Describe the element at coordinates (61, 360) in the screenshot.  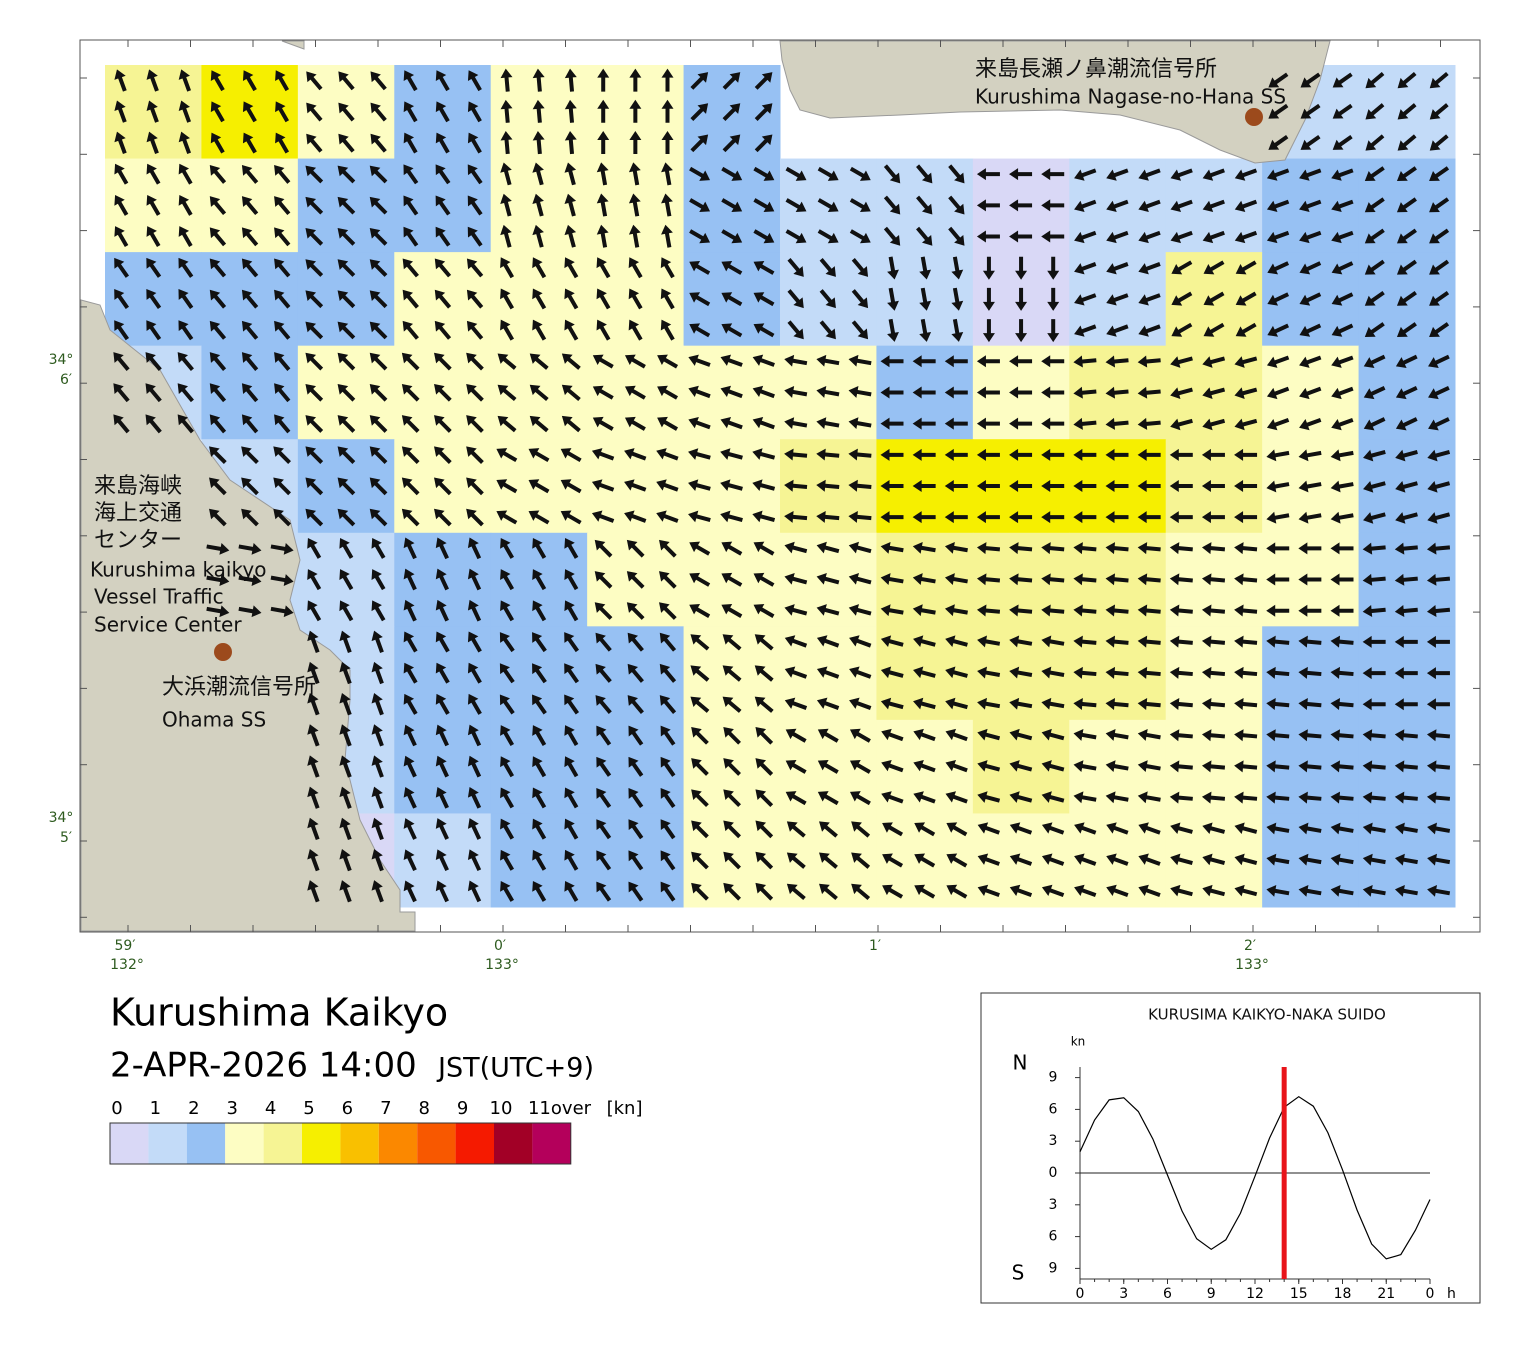
I see `lat-tick-label: 34°` at that location.